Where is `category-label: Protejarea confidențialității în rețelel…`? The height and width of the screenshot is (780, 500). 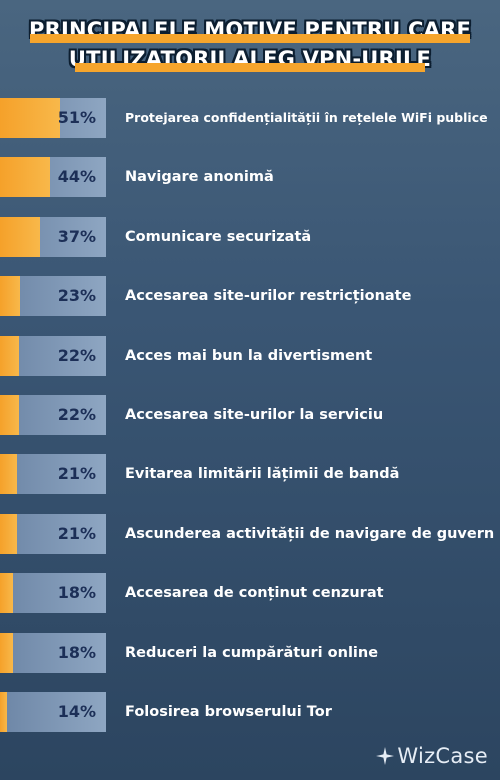 category-label: Protejarea confidențialității în rețelel… is located at coordinates (306, 117).